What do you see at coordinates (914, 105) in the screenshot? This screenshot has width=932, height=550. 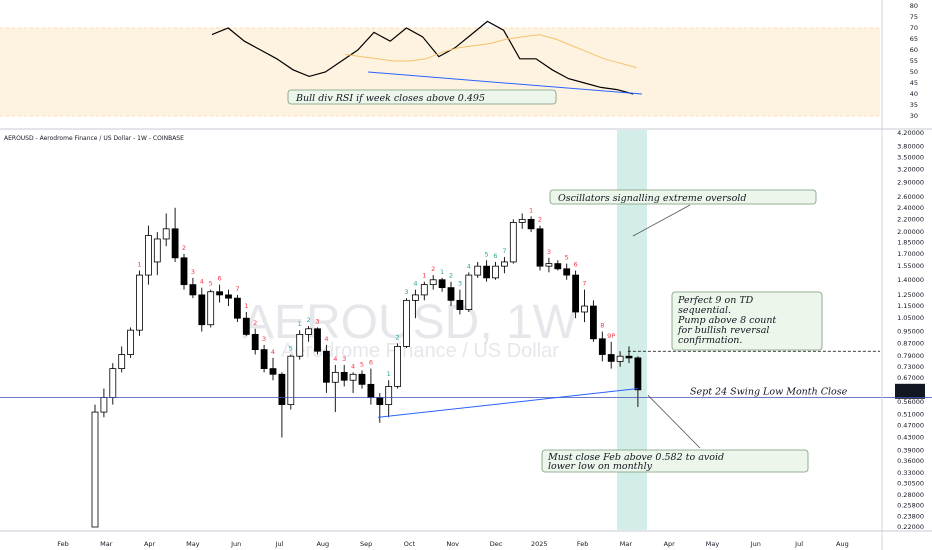 I see `rsi-tick-label: 35` at bounding box center [914, 105].